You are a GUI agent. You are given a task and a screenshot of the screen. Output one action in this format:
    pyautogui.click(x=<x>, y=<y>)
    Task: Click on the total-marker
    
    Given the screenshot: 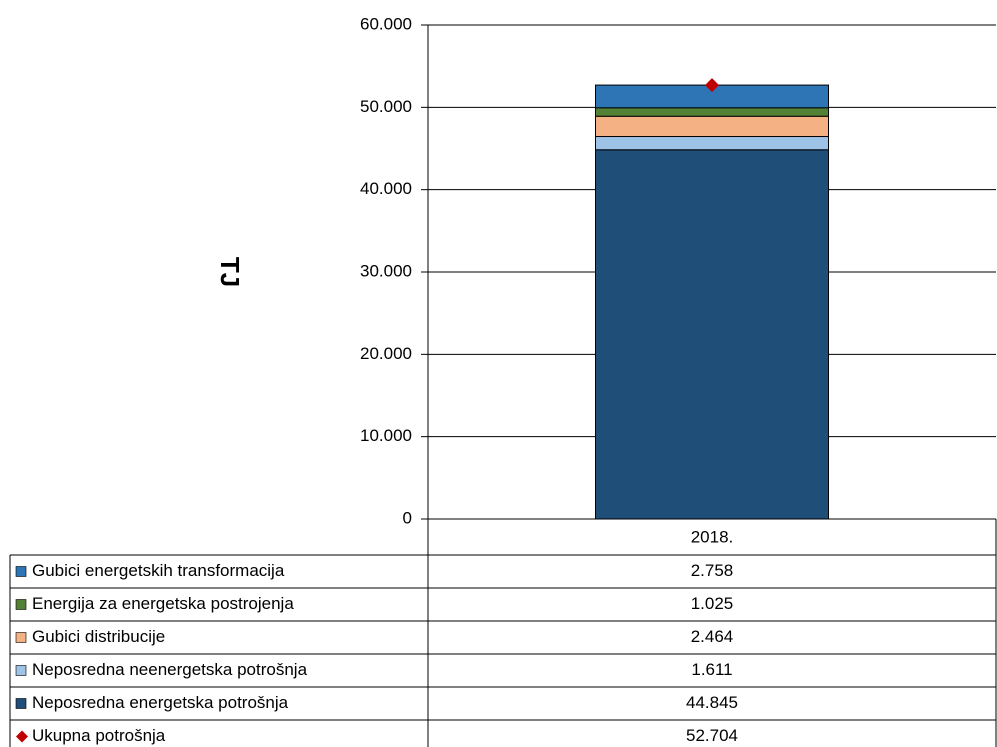 What is the action you would take?
    pyautogui.click(x=712, y=85)
    